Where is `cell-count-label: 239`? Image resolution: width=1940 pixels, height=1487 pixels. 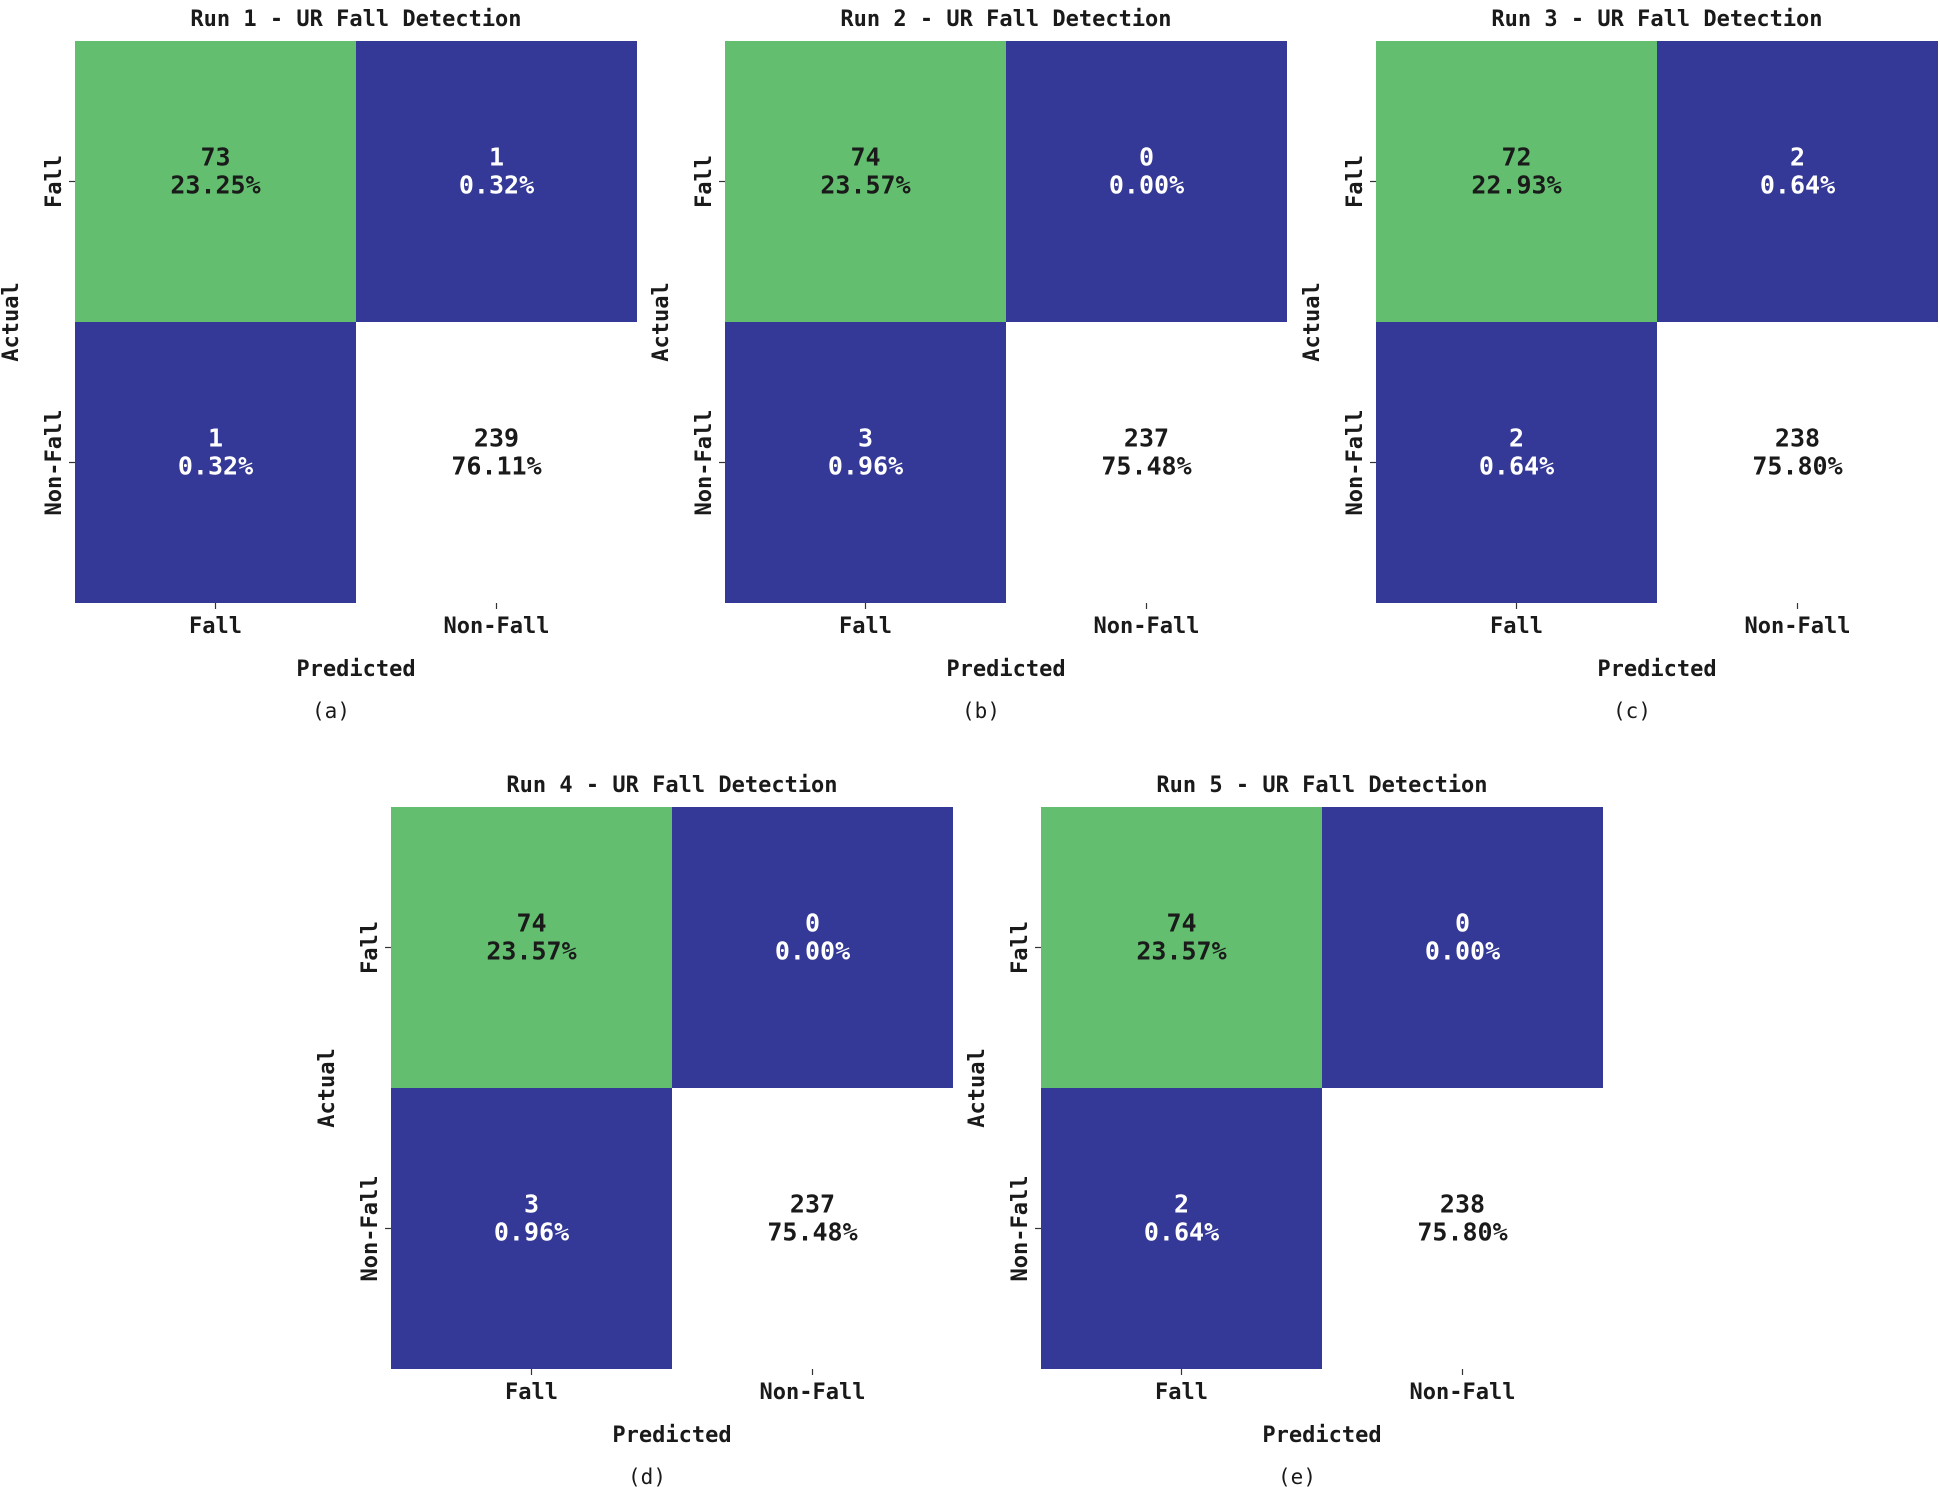
cell-count-label: 239 is located at coordinates (496, 438).